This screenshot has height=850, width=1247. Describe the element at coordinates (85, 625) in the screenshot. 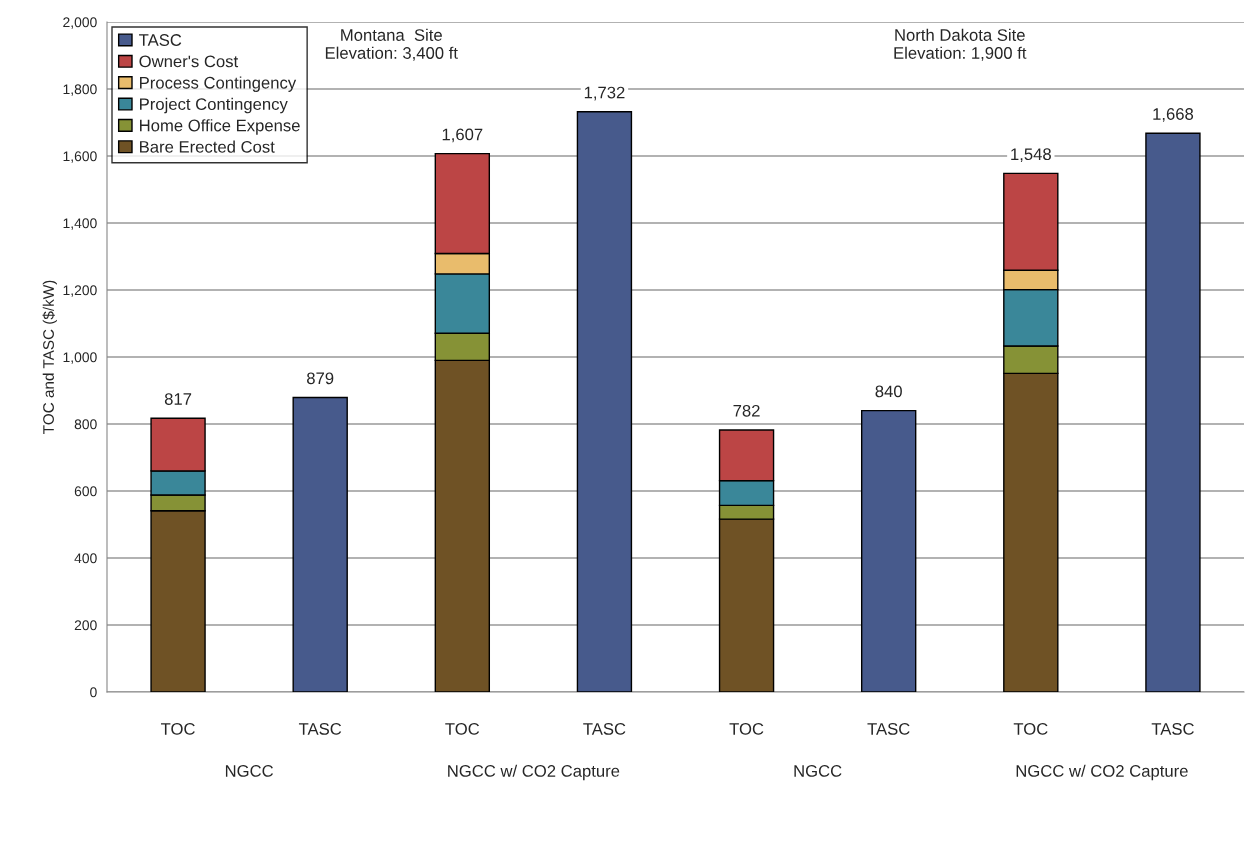

I see `y-tick-label: 200` at that location.